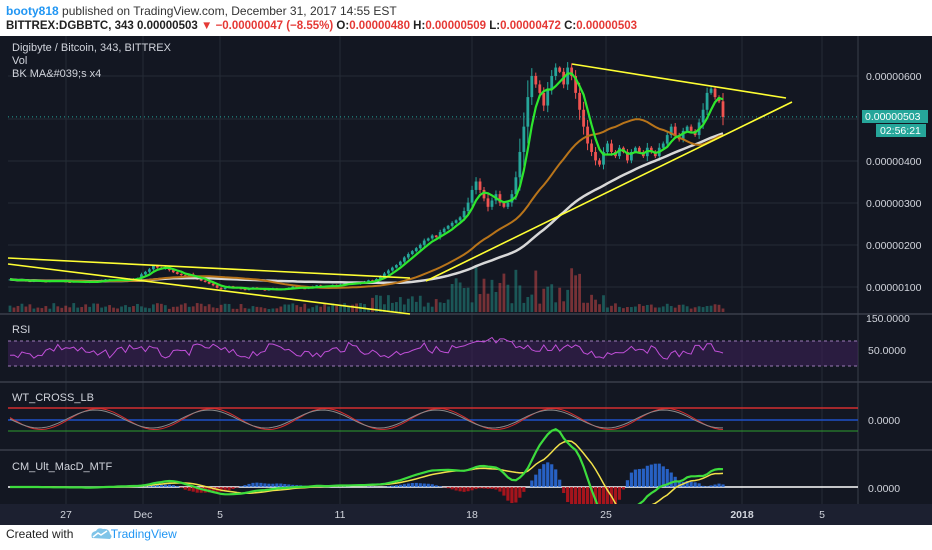 The height and width of the screenshot is (550, 932). What do you see at coordinates (32, 11) in the screenshot?
I see `author-link: booty818` at bounding box center [32, 11].